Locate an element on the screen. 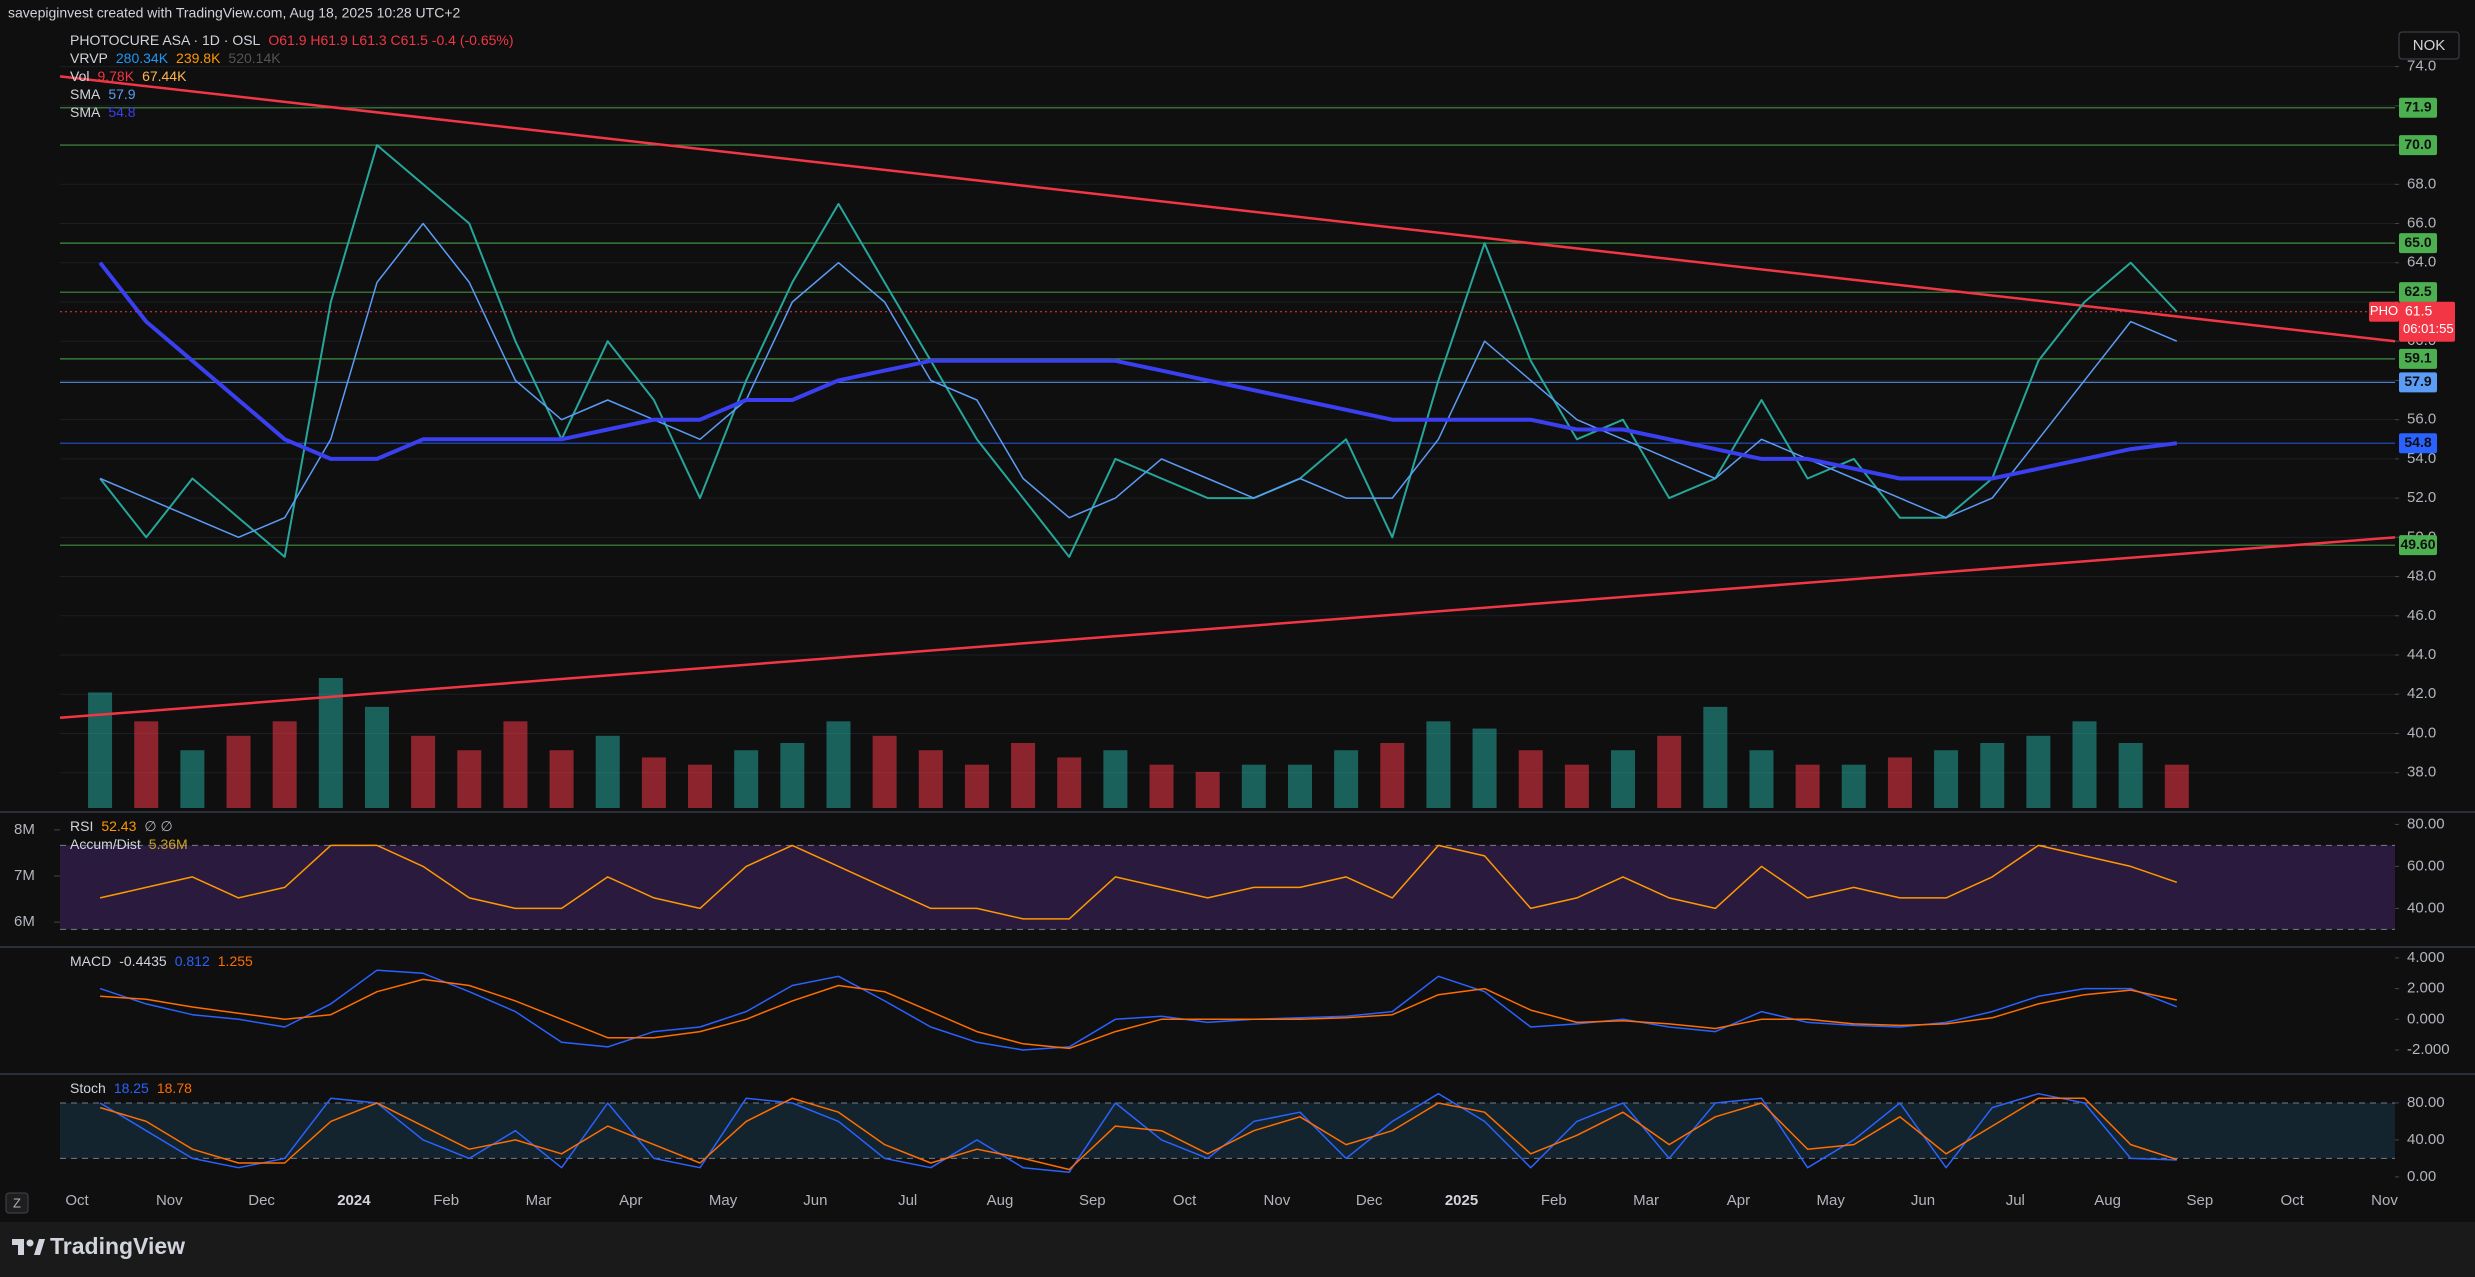 The image size is (2475, 1277). level-label: 54.8 is located at coordinates (2417, 442).